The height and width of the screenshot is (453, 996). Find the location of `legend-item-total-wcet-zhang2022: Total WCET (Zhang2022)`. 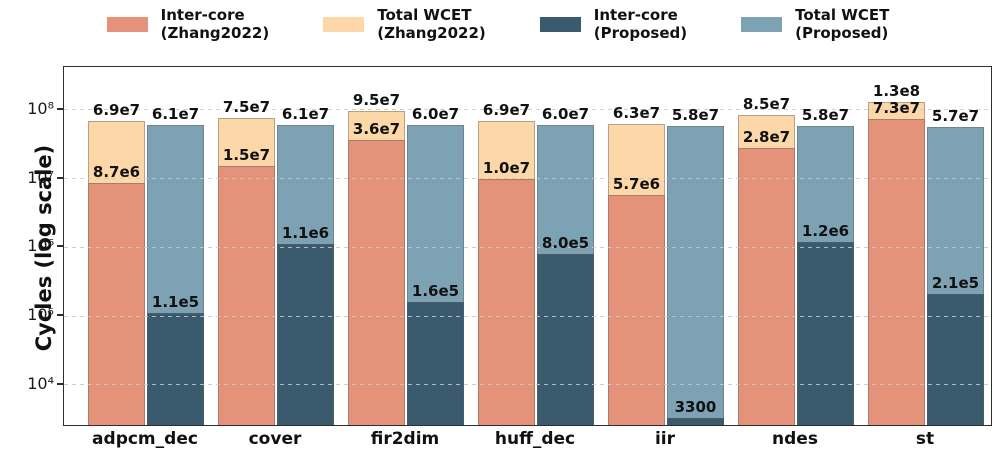

legend-item-total-wcet-zhang2022: Total WCET (Zhang2022) is located at coordinates (404, 24).